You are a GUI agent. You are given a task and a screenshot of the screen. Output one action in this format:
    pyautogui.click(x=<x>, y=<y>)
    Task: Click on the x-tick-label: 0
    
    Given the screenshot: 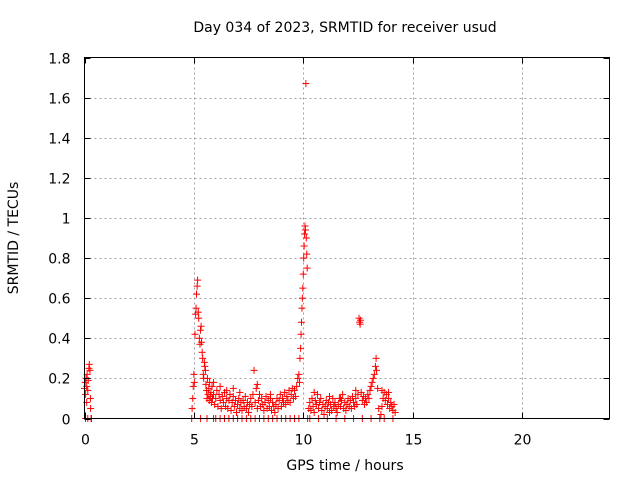 What is the action you would take?
    pyautogui.click(x=85, y=441)
    